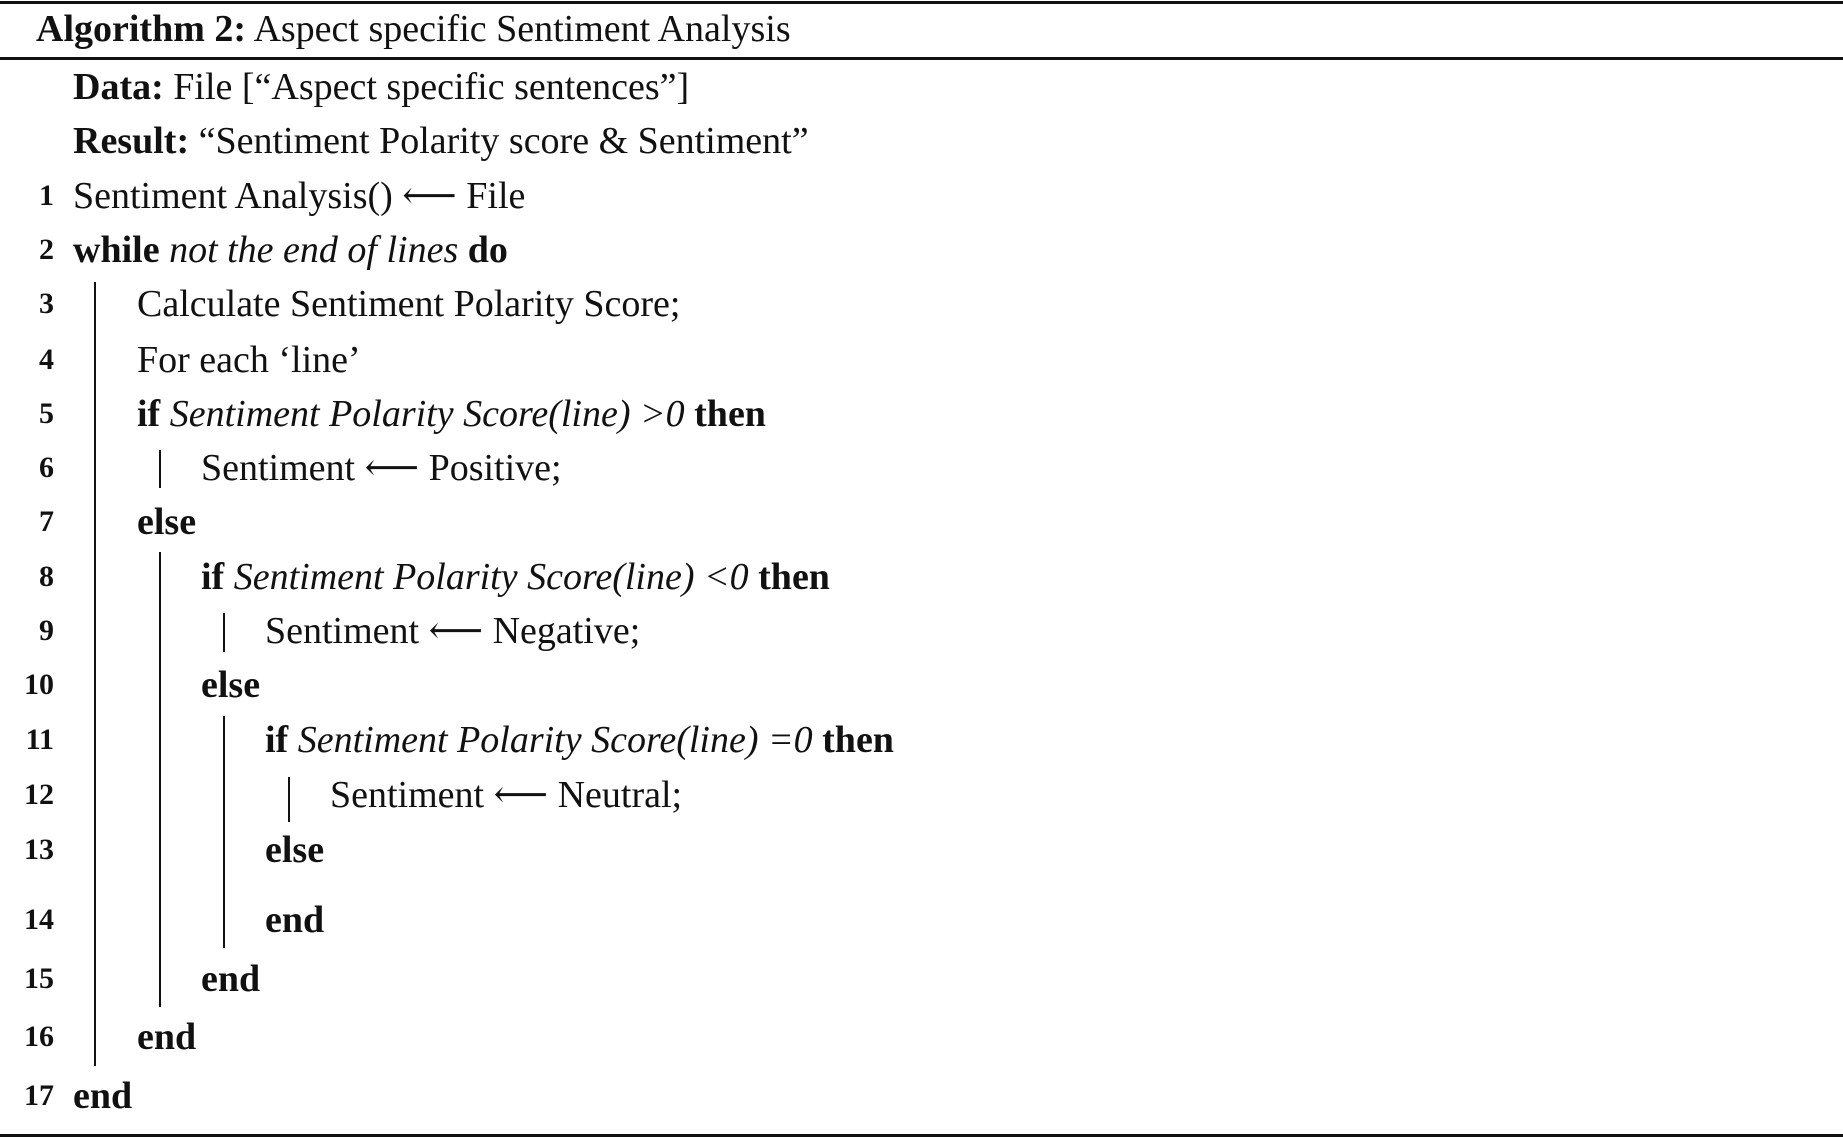 This screenshot has width=1843, height=1139. What do you see at coordinates (39, 794) in the screenshot?
I see `line-number: 12` at bounding box center [39, 794].